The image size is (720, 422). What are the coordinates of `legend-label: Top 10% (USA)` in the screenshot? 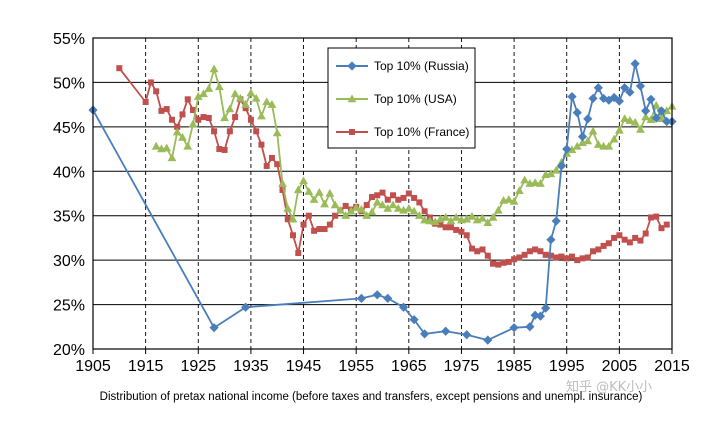 It's located at (415, 99).